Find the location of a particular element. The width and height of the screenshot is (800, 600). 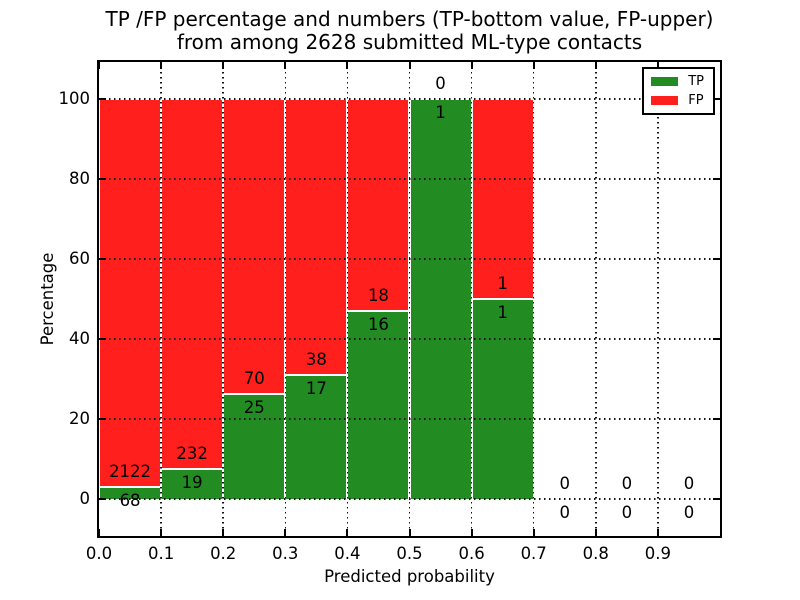

legend: TP FP is located at coordinates (678, 91).